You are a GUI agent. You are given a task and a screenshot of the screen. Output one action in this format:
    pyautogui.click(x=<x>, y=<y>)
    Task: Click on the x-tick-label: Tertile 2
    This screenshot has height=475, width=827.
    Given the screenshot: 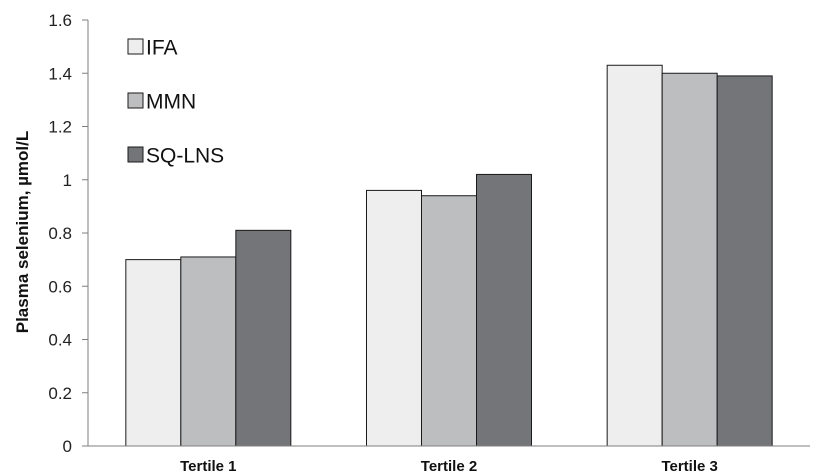 What is the action you would take?
    pyautogui.click(x=449, y=466)
    